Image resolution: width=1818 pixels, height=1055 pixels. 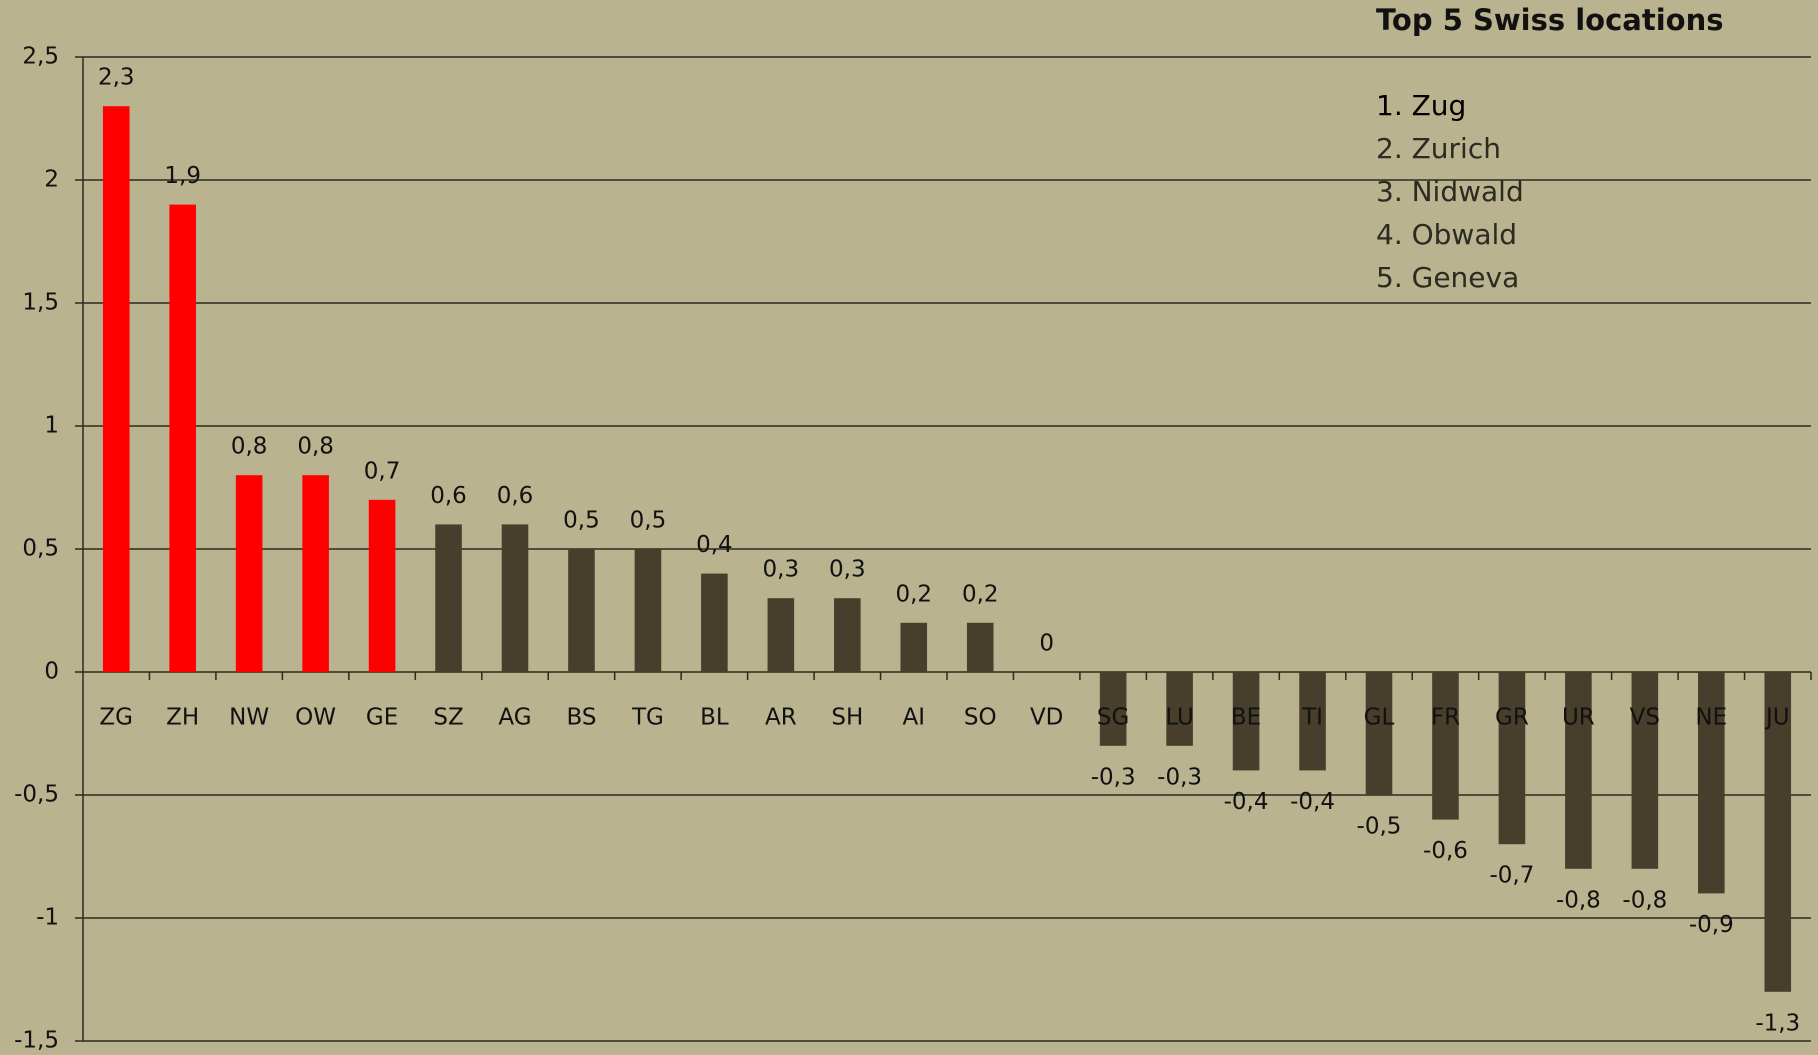 What do you see at coordinates (51, 672) in the screenshot?
I see `y-tick-label: 0` at bounding box center [51, 672].